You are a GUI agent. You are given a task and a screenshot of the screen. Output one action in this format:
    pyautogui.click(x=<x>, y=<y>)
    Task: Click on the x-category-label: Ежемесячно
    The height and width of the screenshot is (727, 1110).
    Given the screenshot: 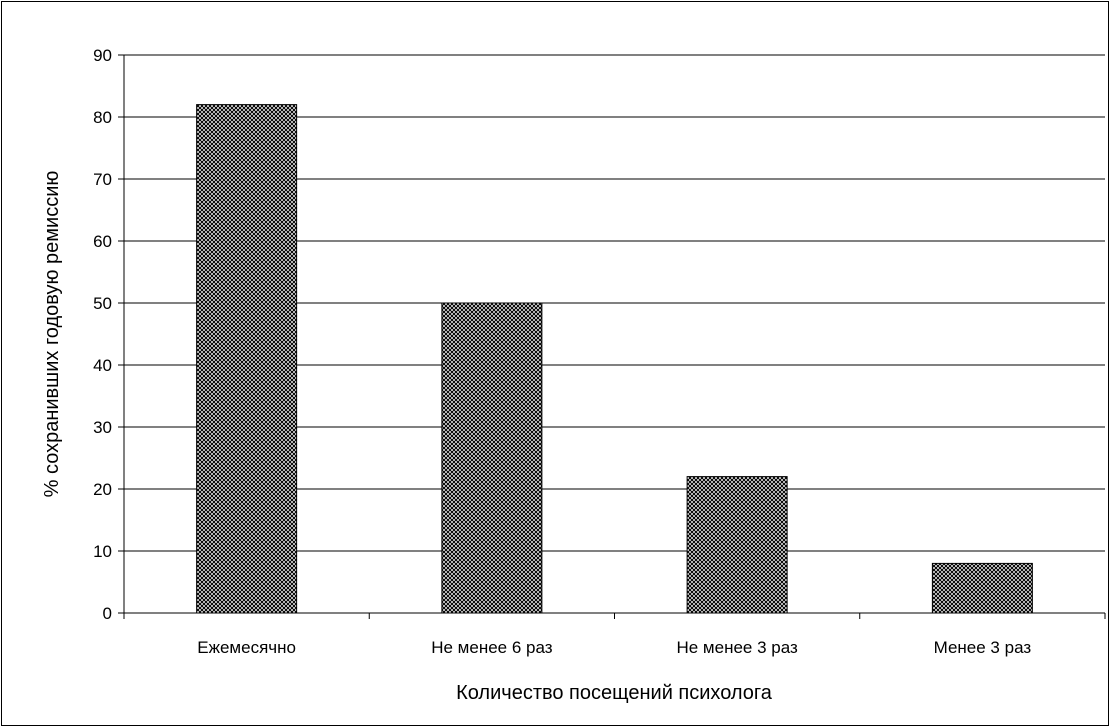 What is the action you would take?
    pyautogui.click(x=246, y=647)
    